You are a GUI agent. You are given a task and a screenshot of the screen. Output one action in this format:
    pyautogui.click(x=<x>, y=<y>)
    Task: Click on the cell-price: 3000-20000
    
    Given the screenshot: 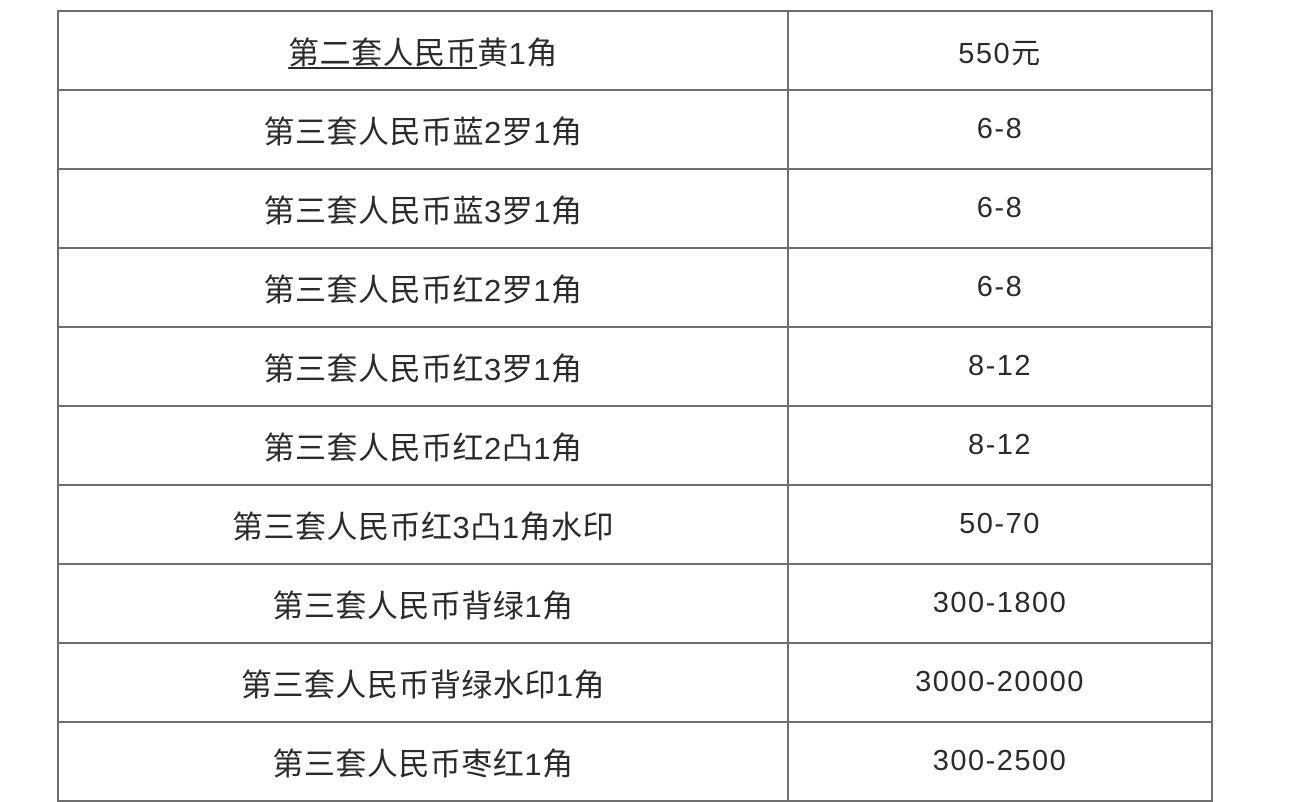 What is the action you would take?
    pyautogui.click(x=1000, y=682)
    